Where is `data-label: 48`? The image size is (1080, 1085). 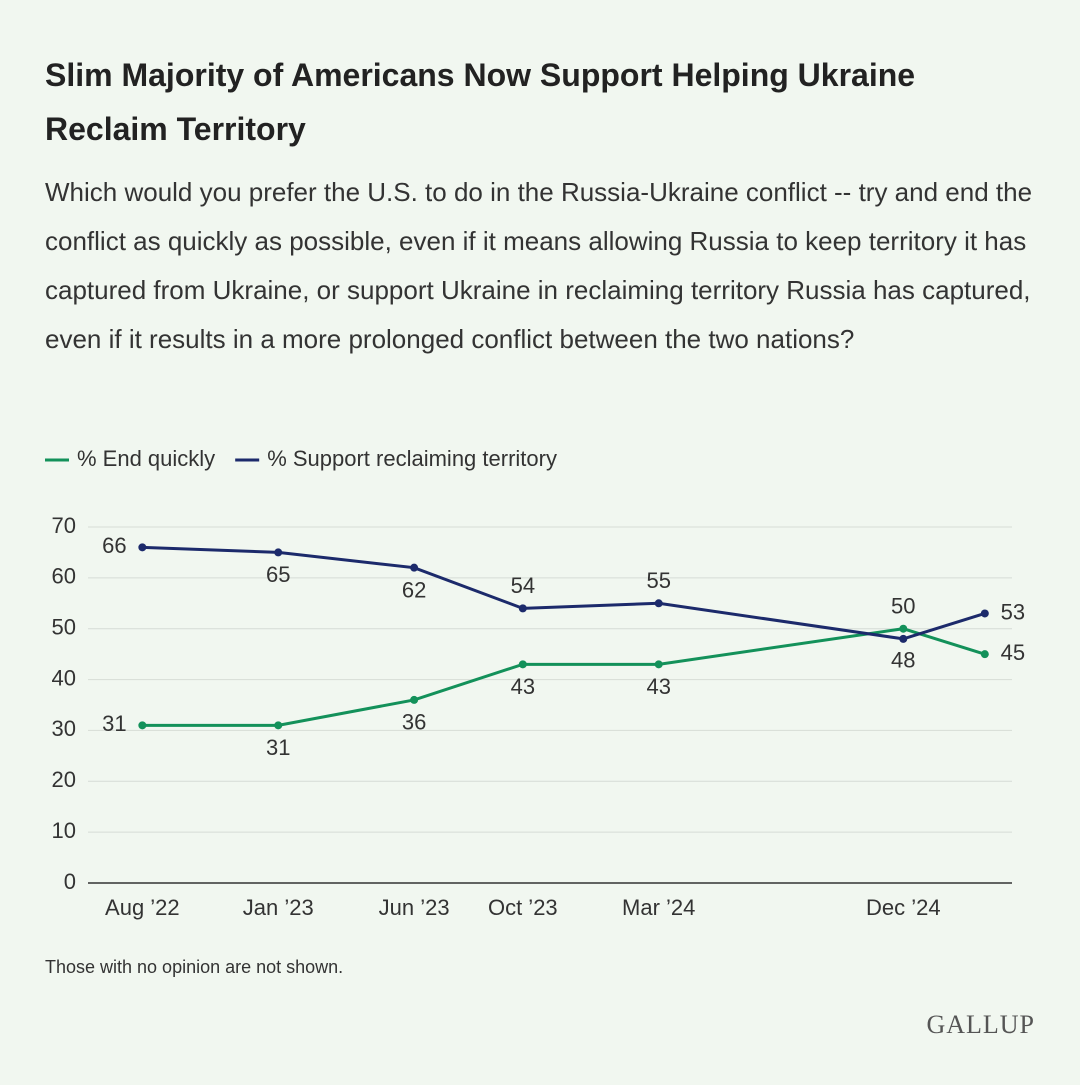 data-label: 48 is located at coordinates (903, 660).